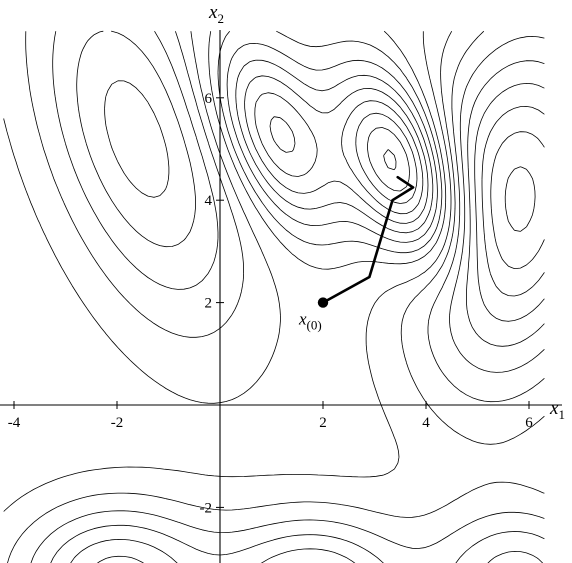  Describe the element at coordinates (529, 423) in the screenshot. I see `x-tick-label: 6` at that location.